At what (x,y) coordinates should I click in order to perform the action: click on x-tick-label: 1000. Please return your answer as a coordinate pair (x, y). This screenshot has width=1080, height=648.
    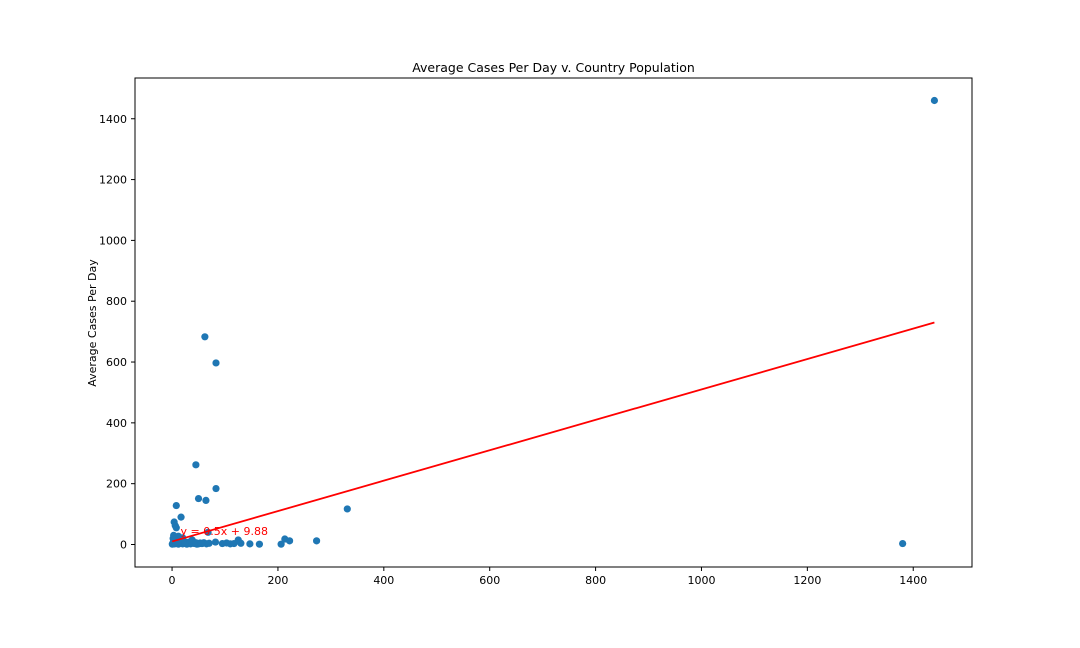
    Looking at the image, I should click on (701, 580).